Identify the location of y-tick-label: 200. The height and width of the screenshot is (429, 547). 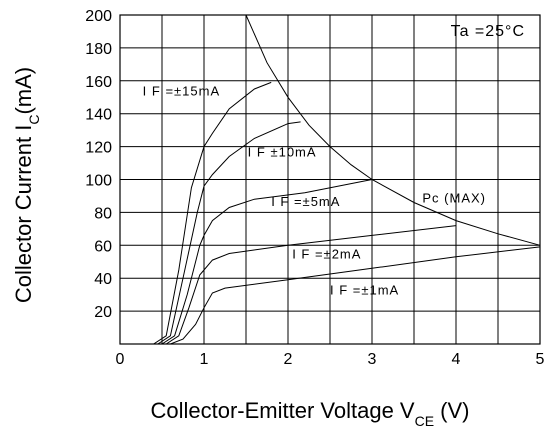
(98, 16).